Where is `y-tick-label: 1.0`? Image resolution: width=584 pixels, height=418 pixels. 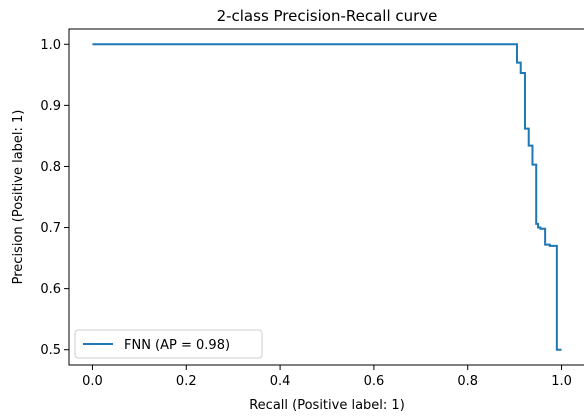 y-tick-label: 1.0 is located at coordinates (50, 45).